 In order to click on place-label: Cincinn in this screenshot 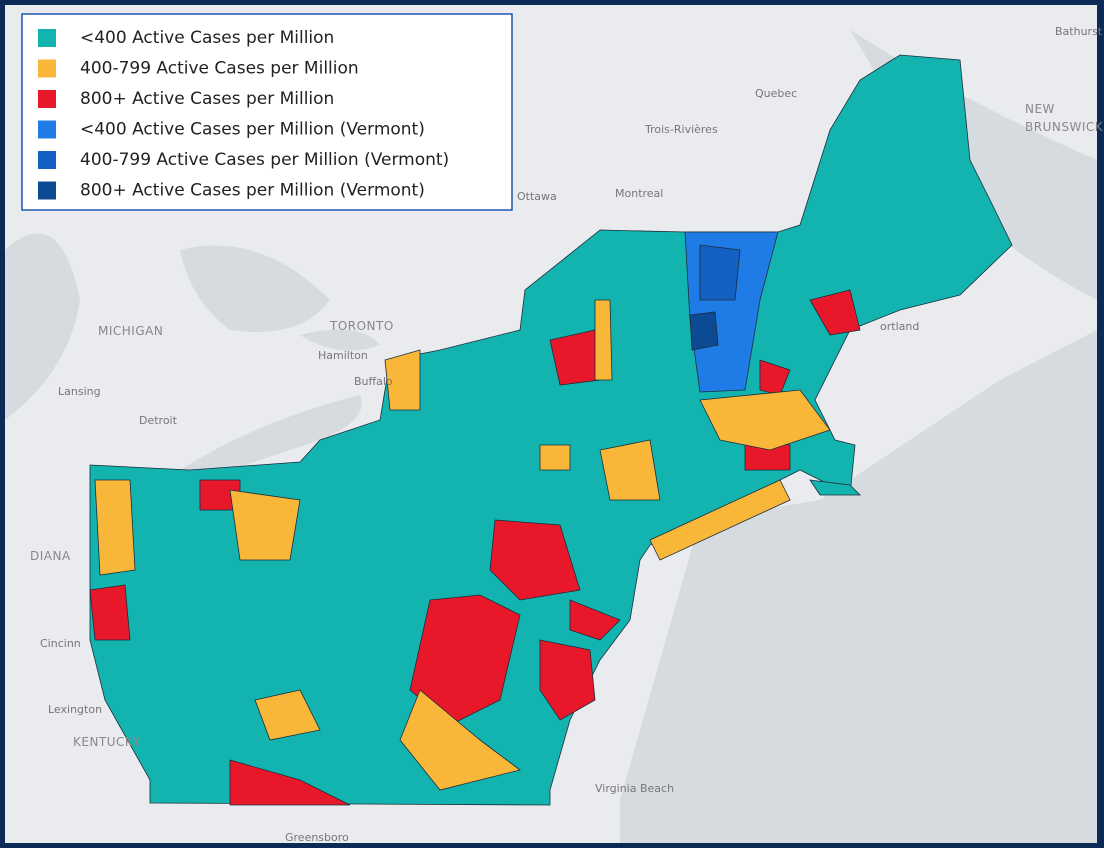, I will do `click(60, 643)`.